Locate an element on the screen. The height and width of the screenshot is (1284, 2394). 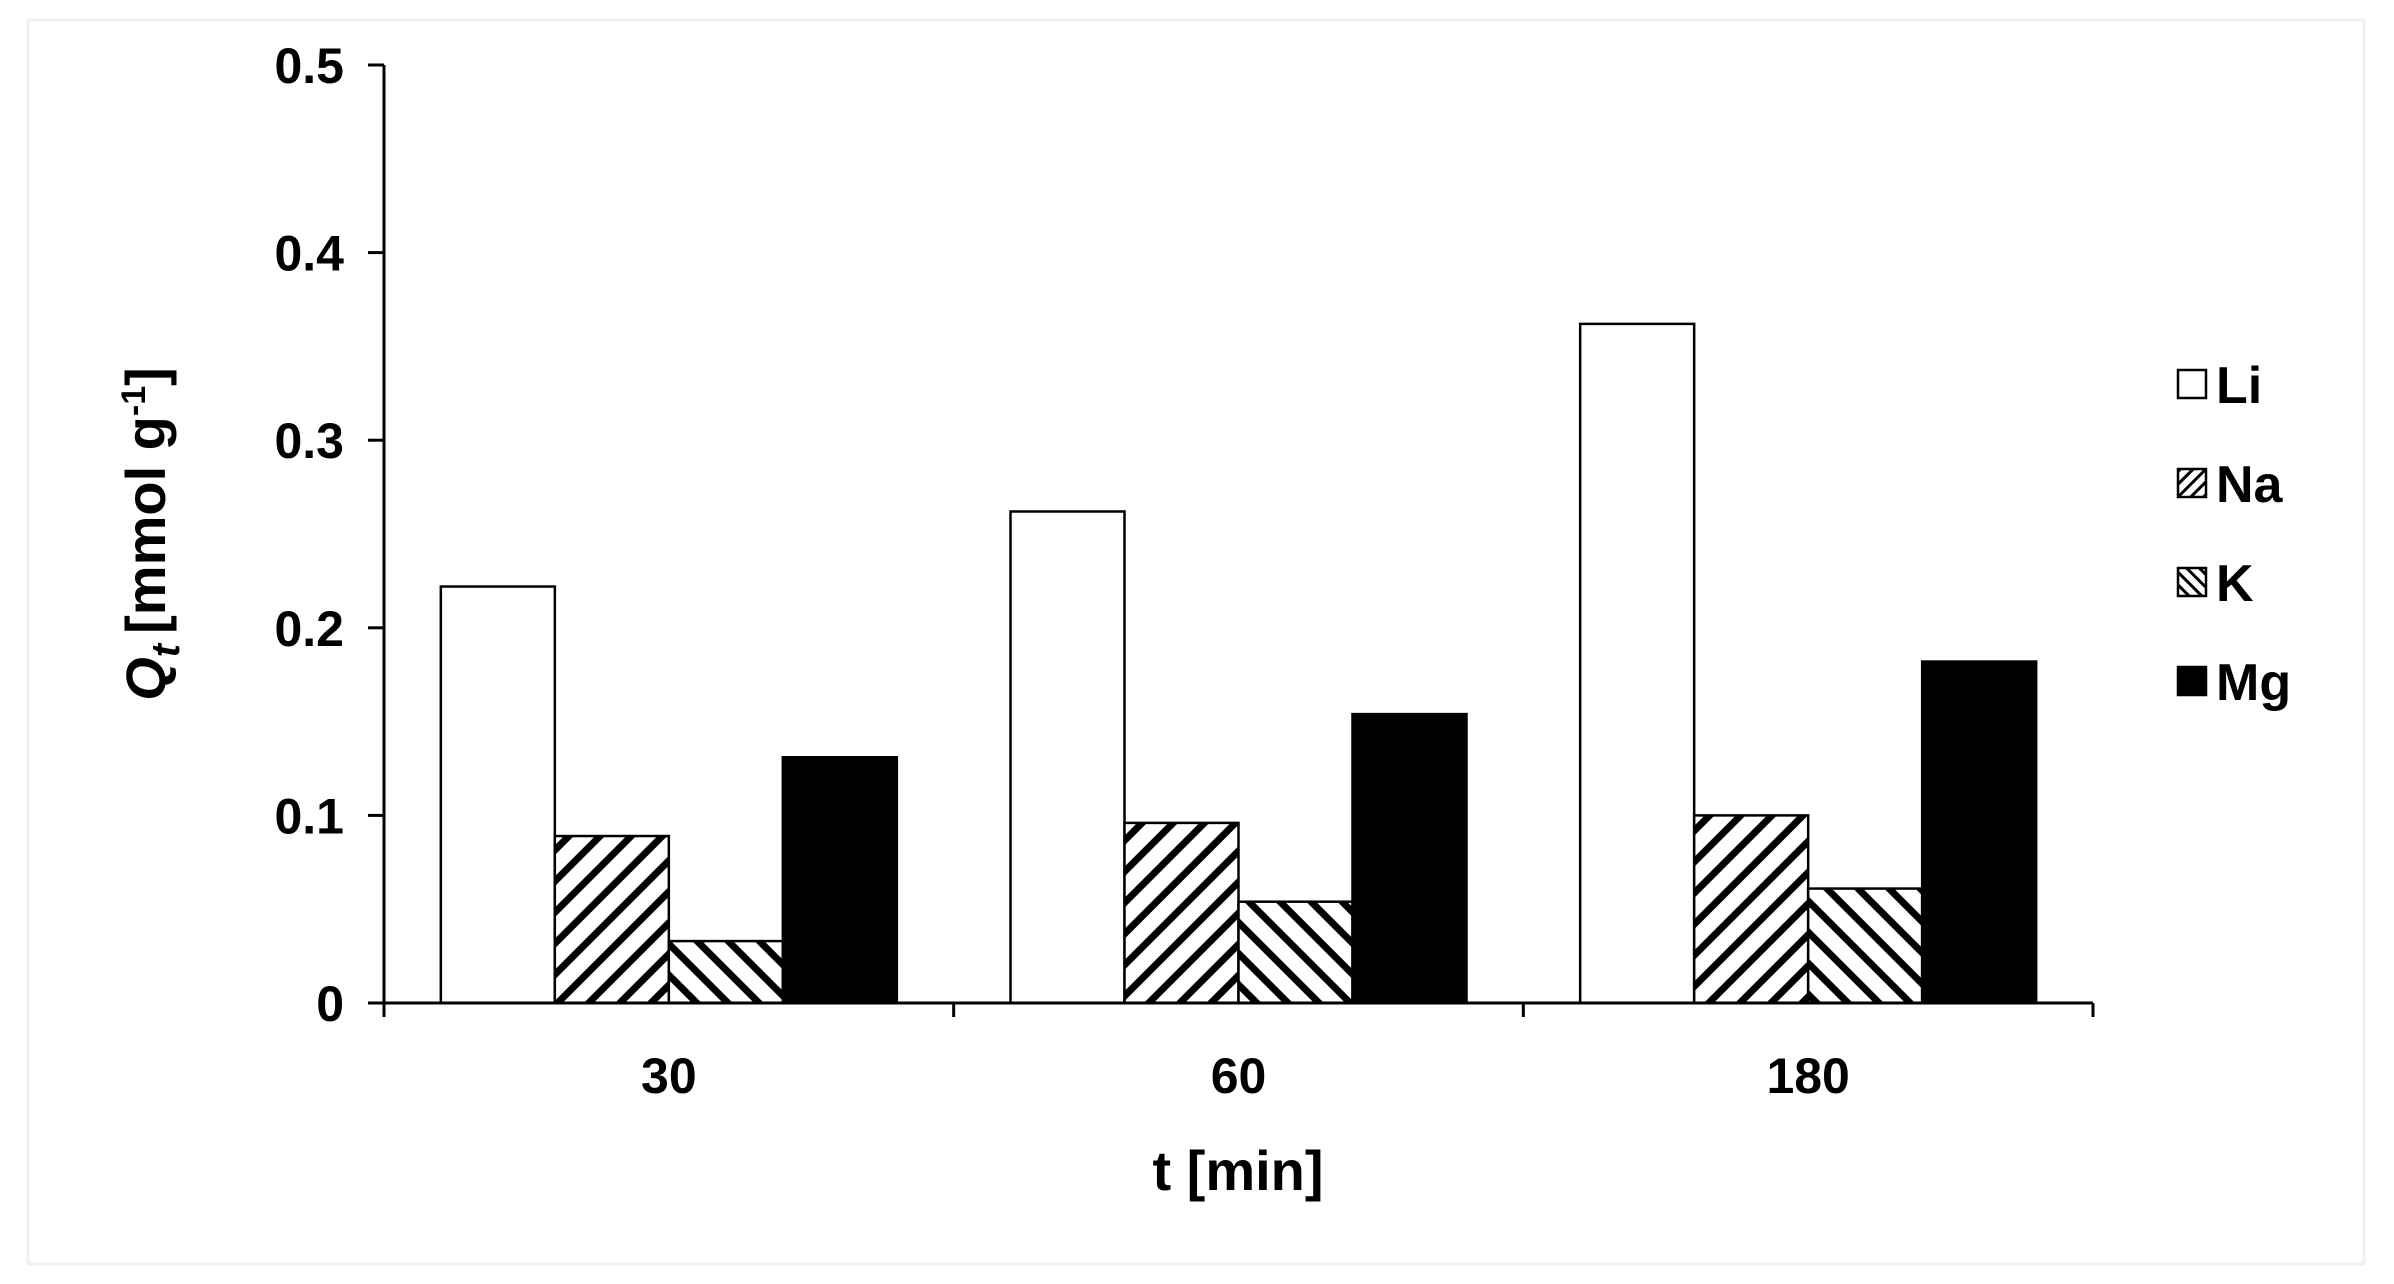
y-axis-label: Qt [mmol g-1] is located at coordinates (151, 534).